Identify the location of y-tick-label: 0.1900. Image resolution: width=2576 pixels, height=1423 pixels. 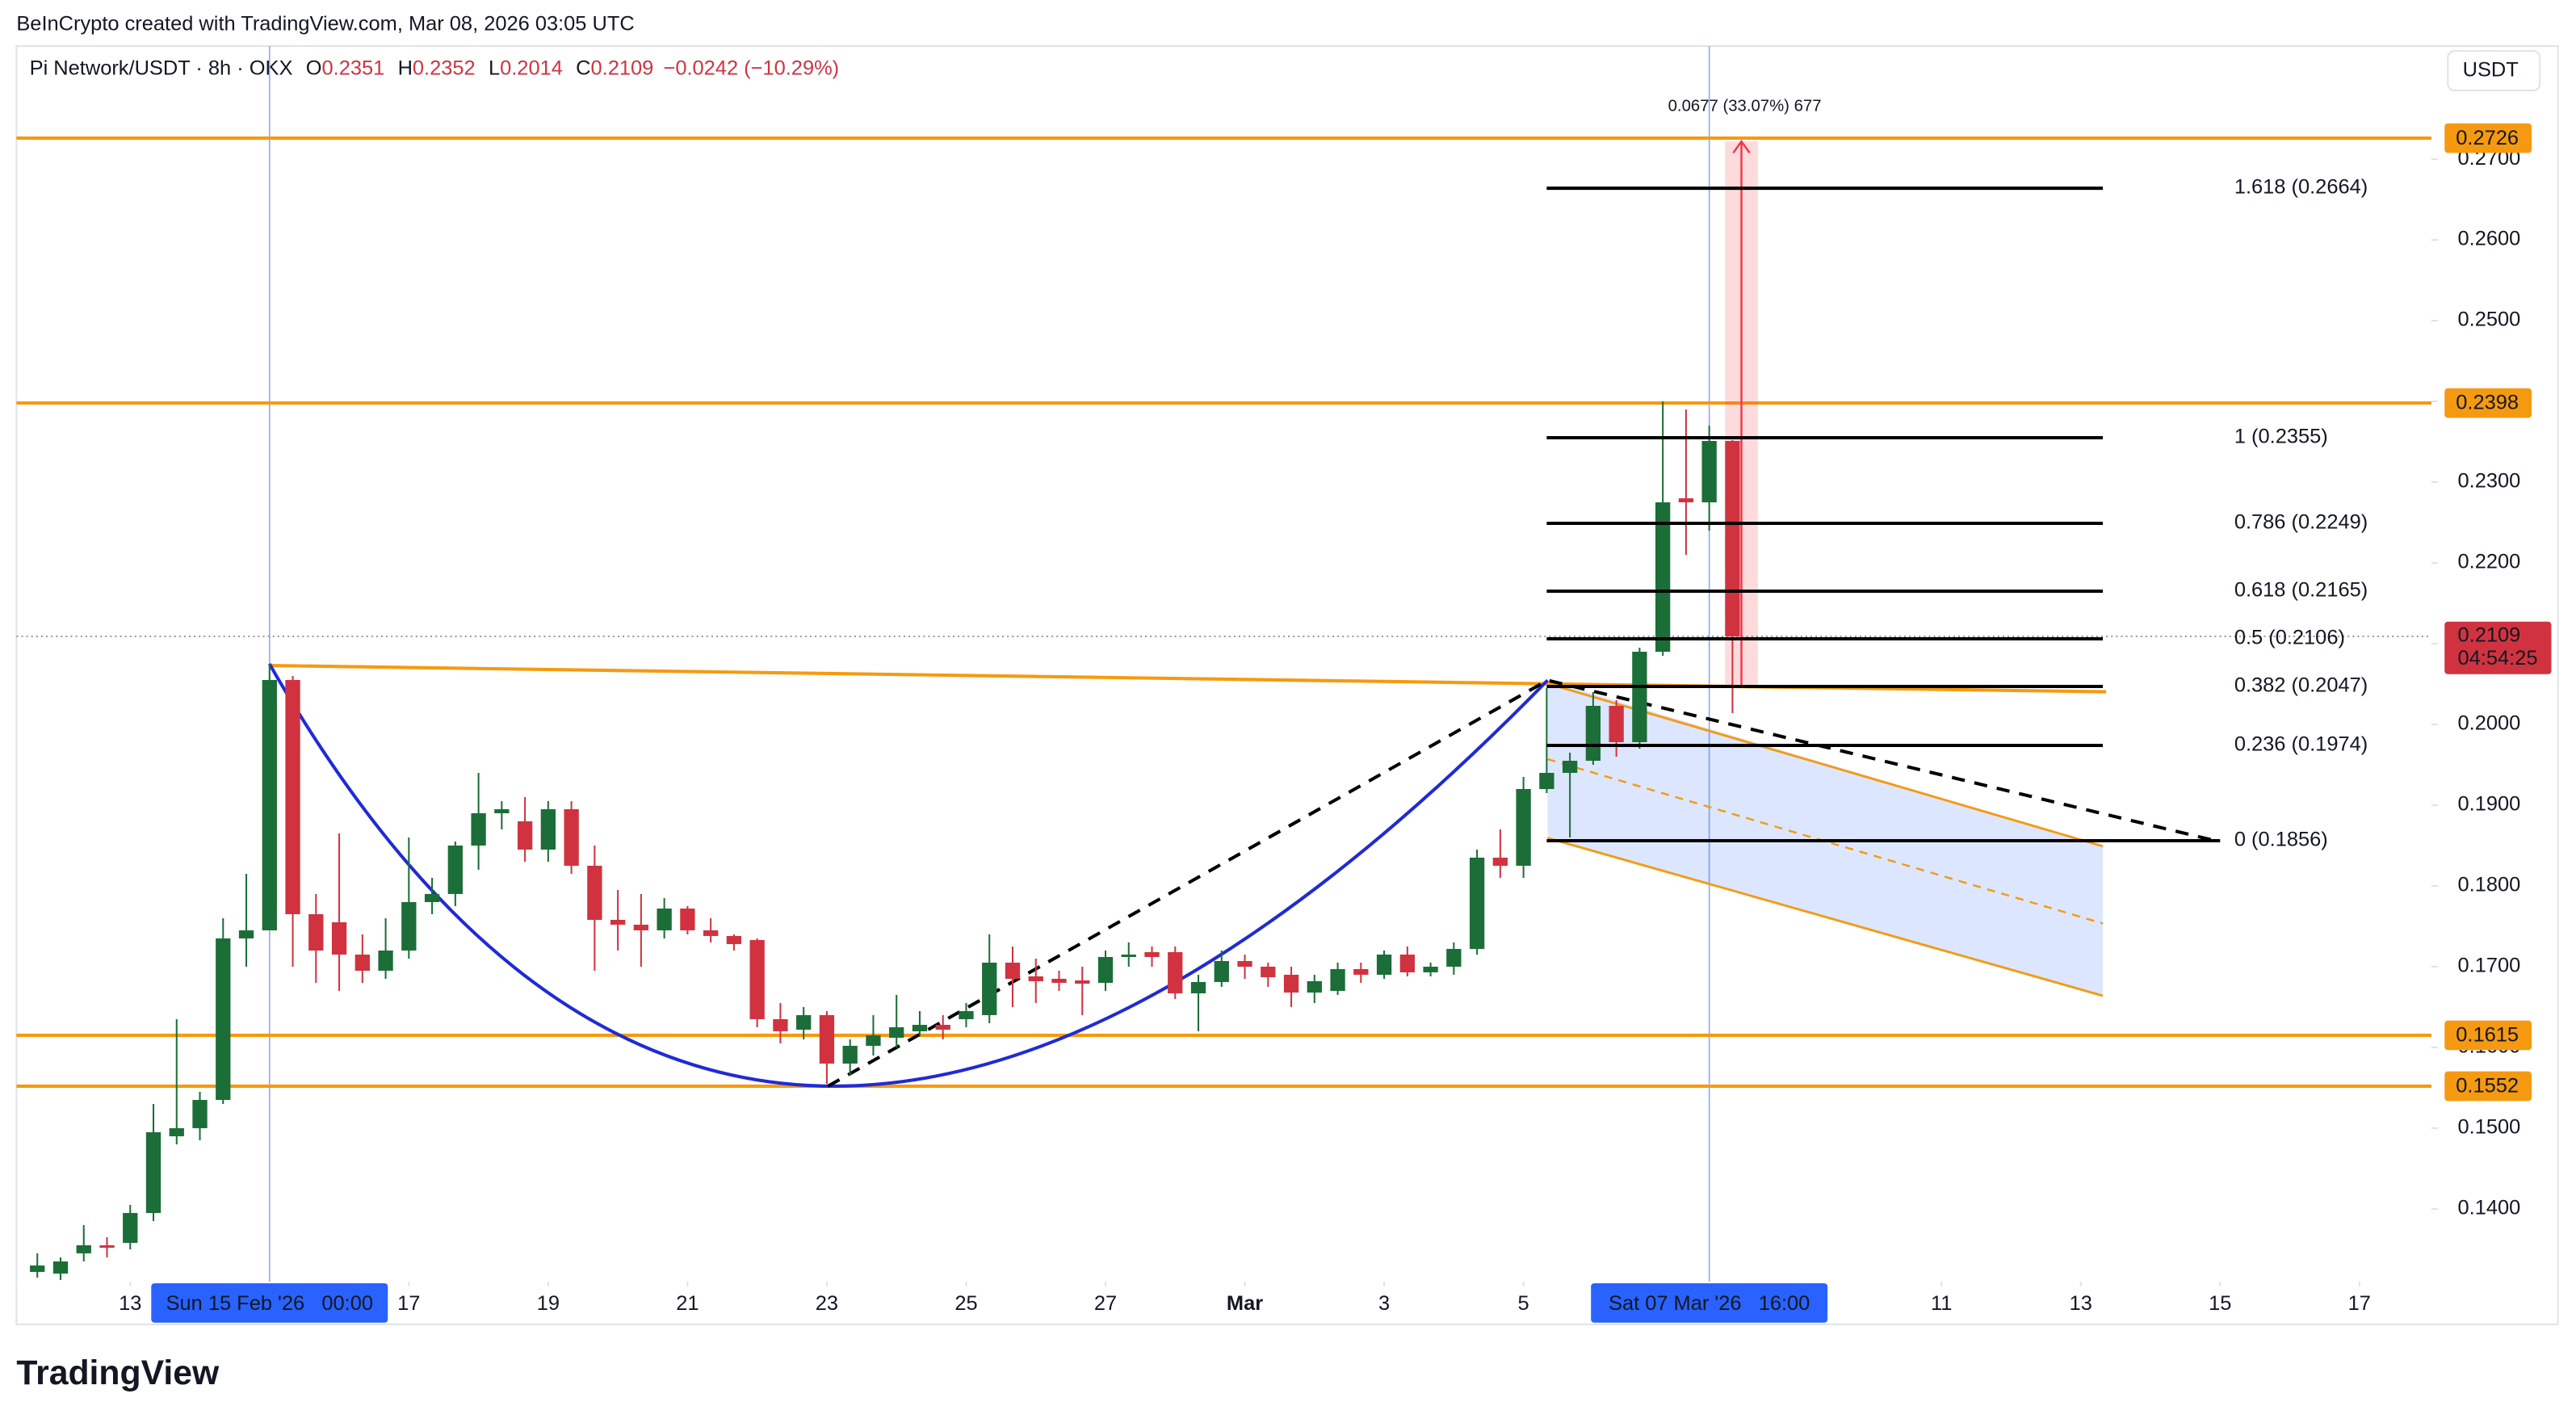
(2489, 804).